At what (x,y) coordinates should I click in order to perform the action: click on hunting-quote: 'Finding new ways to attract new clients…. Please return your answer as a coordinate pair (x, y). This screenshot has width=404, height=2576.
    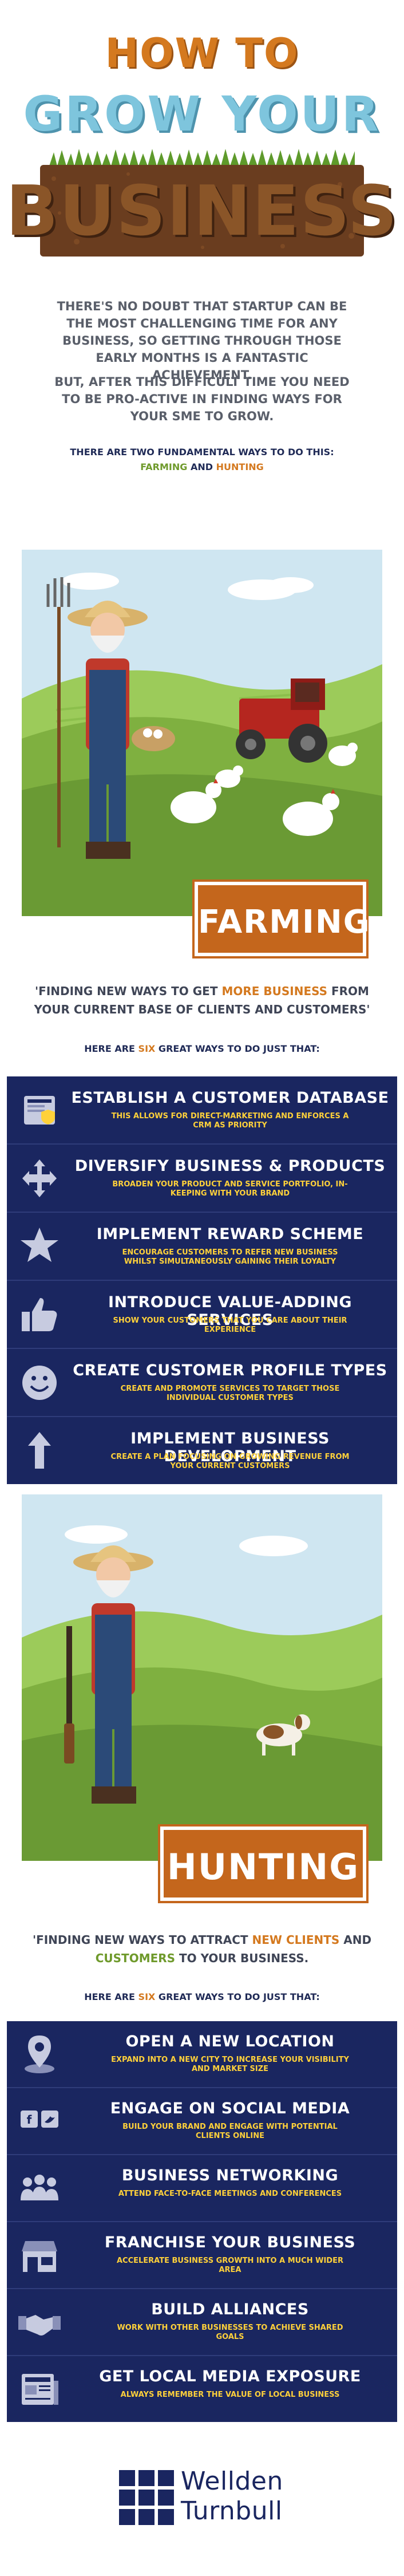
    Looking at the image, I should click on (202, 1949).